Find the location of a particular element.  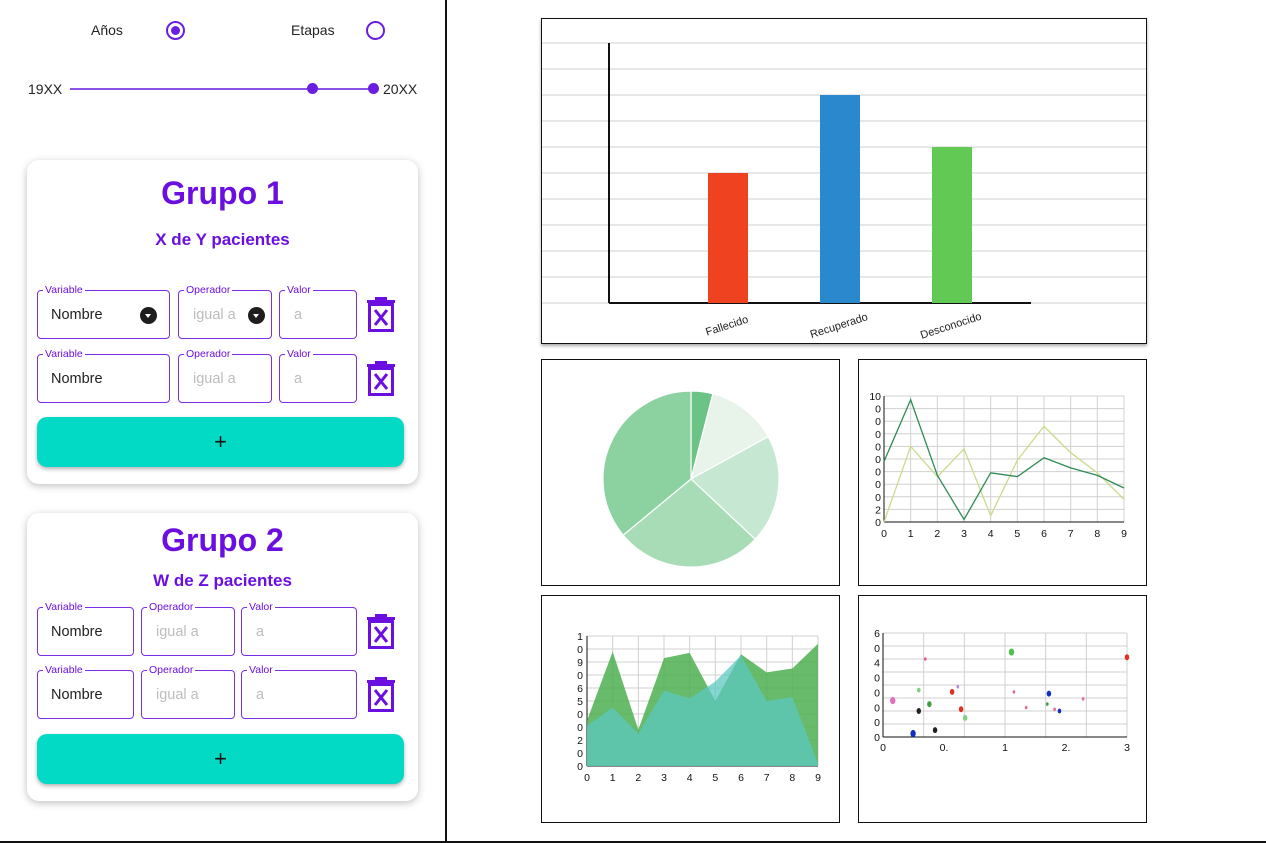

y-tick-label: 9 is located at coordinates (580, 663).